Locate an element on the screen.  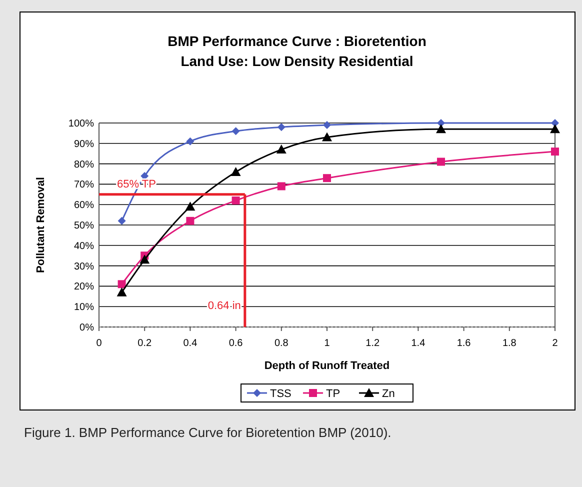
y-tick-label: 50% is located at coordinates (84, 226).